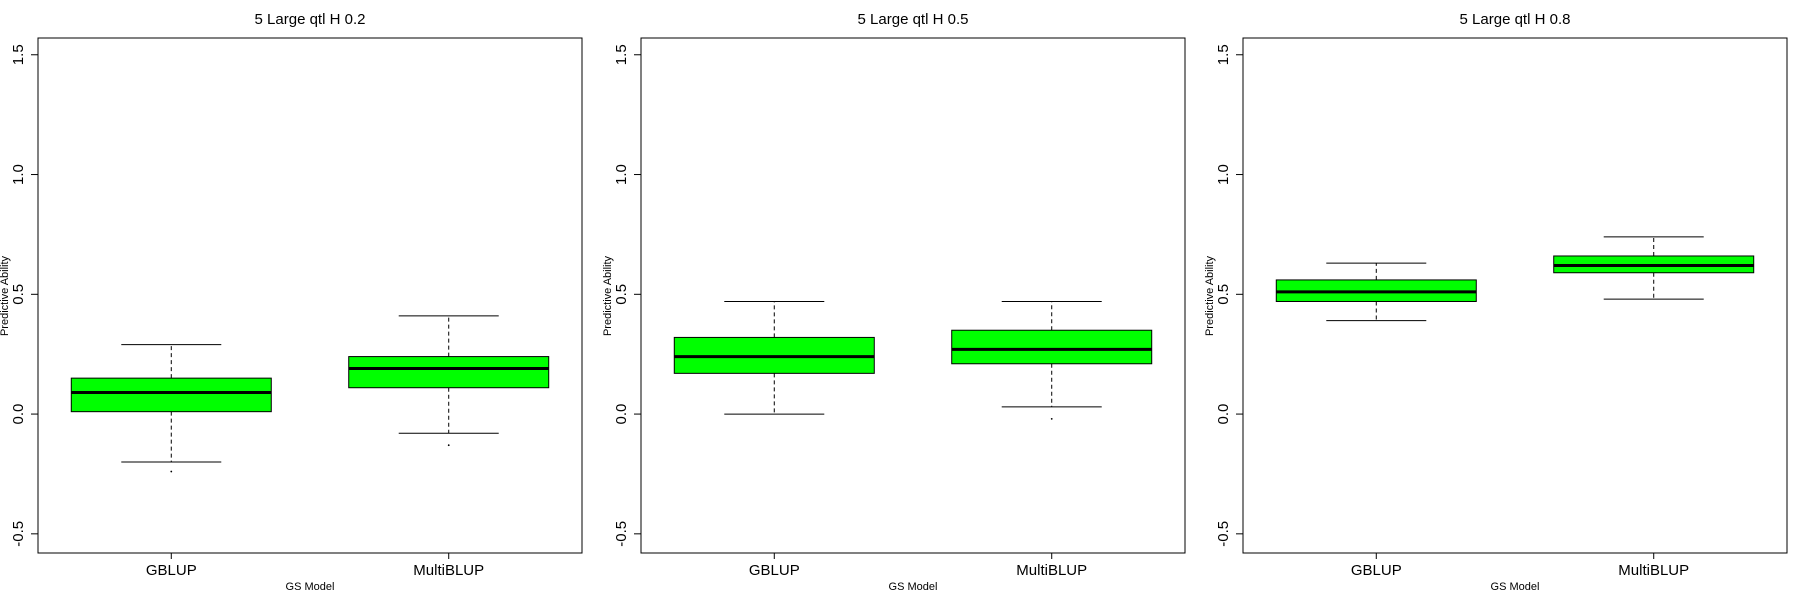 This screenshot has height=600, width=1800. What do you see at coordinates (913, 19) in the screenshot?
I see `panel-title: 5 Large qtl H 0.5` at bounding box center [913, 19].